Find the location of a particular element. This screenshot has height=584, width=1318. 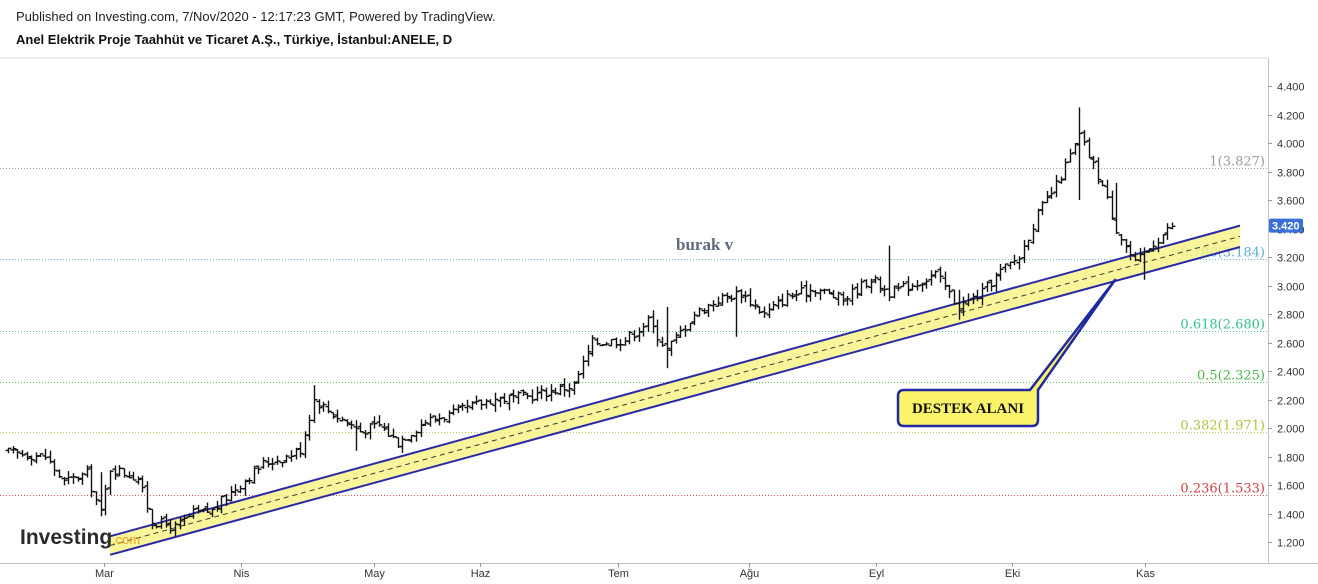

x-tick-label: May is located at coordinates (374, 574).